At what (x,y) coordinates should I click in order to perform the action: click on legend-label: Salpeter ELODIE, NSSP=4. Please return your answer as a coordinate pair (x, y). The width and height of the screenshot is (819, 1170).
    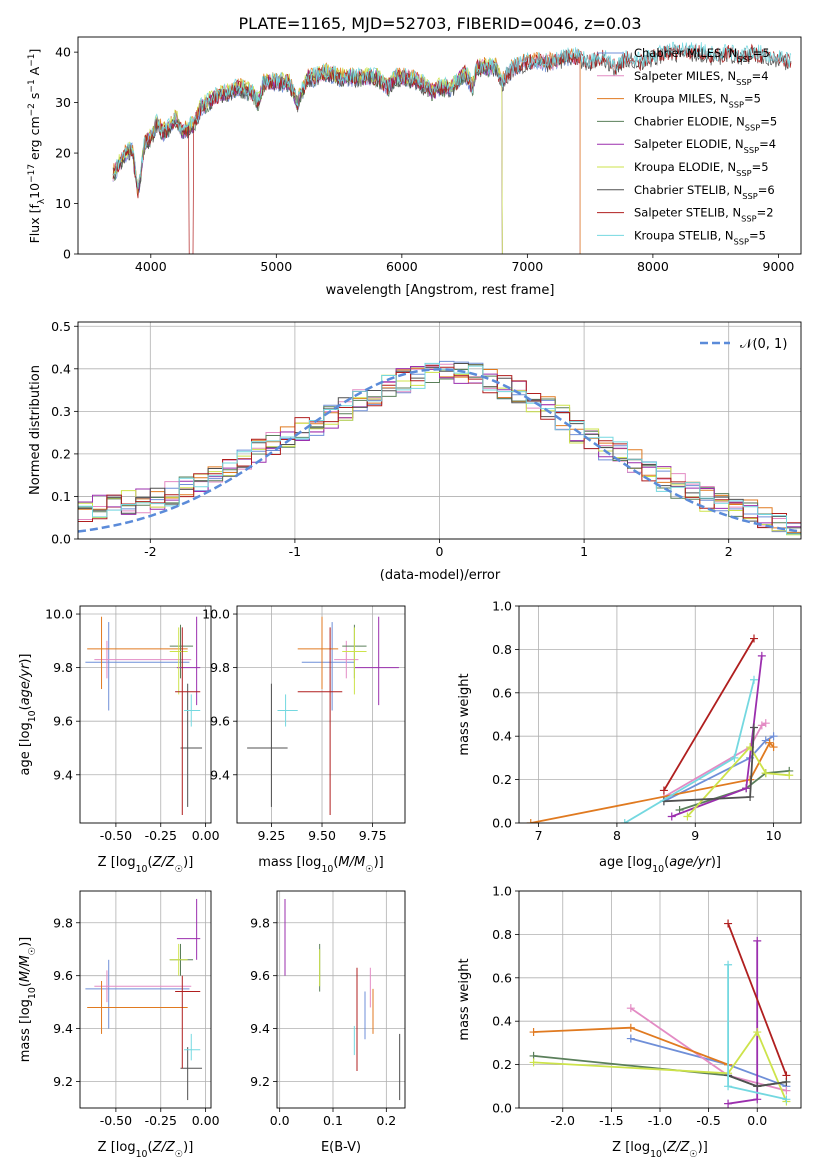
    Looking at the image, I should click on (705, 146).